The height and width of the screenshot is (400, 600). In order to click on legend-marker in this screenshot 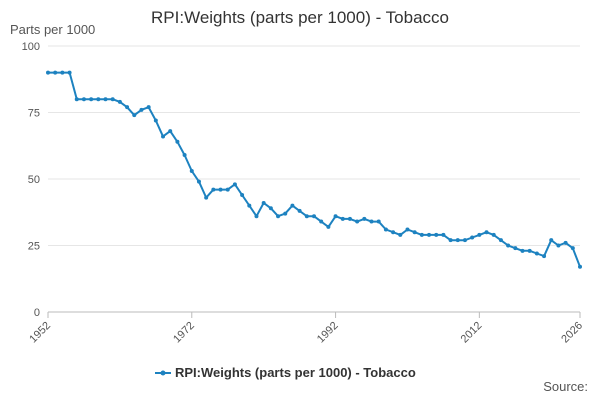, I will do `click(163, 373)`.